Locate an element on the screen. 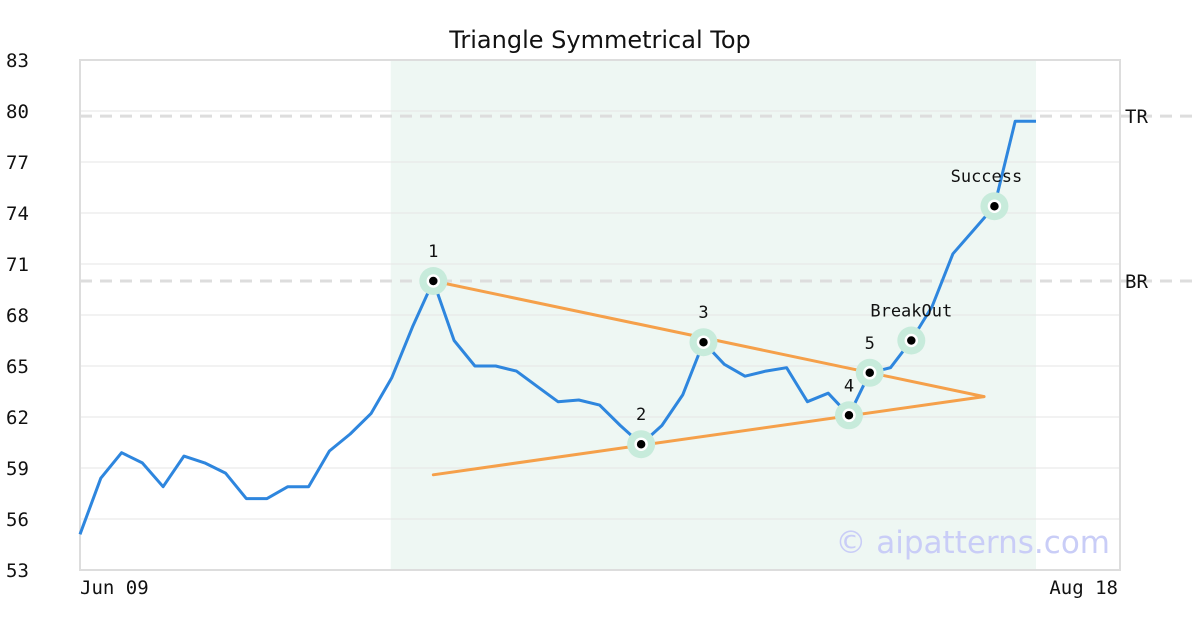 This screenshot has width=1200, height=635. trendline-lower is located at coordinates (708, 436).